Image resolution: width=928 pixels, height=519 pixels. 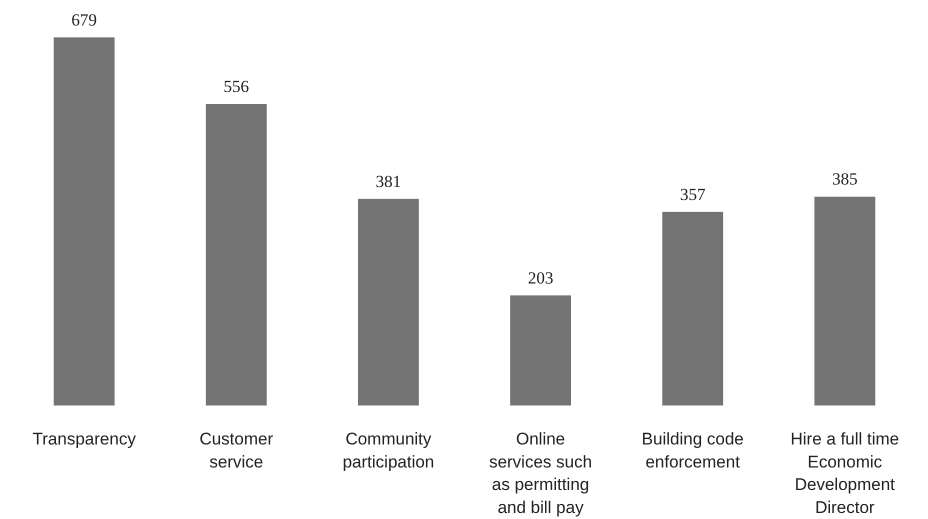 I want to click on x-tick-label: Community participation, so click(x=388, y=451).